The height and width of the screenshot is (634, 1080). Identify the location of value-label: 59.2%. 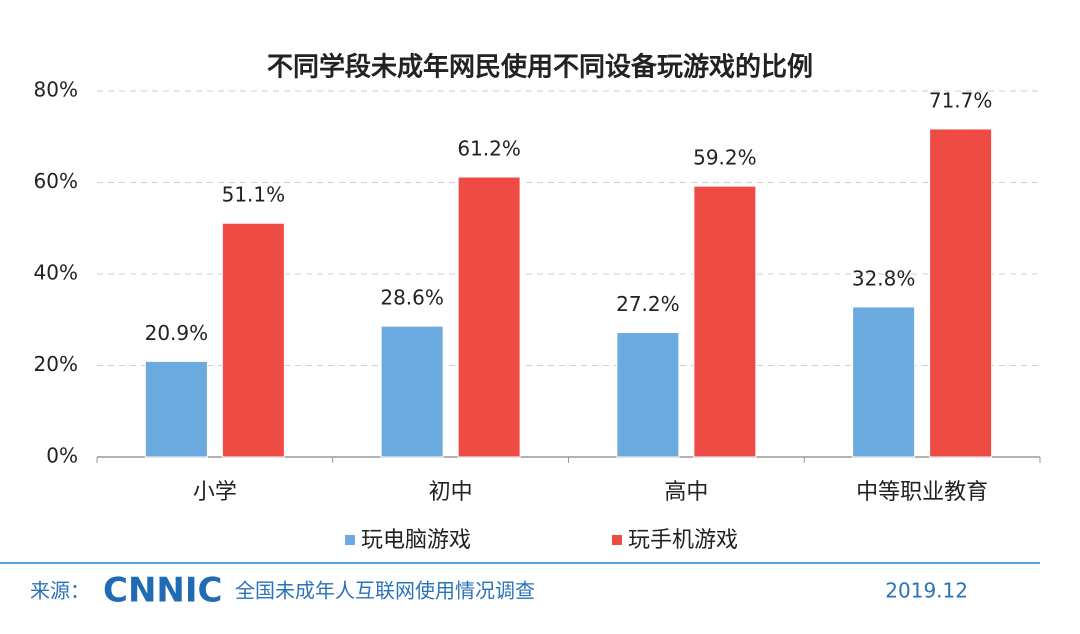
(725, 158).